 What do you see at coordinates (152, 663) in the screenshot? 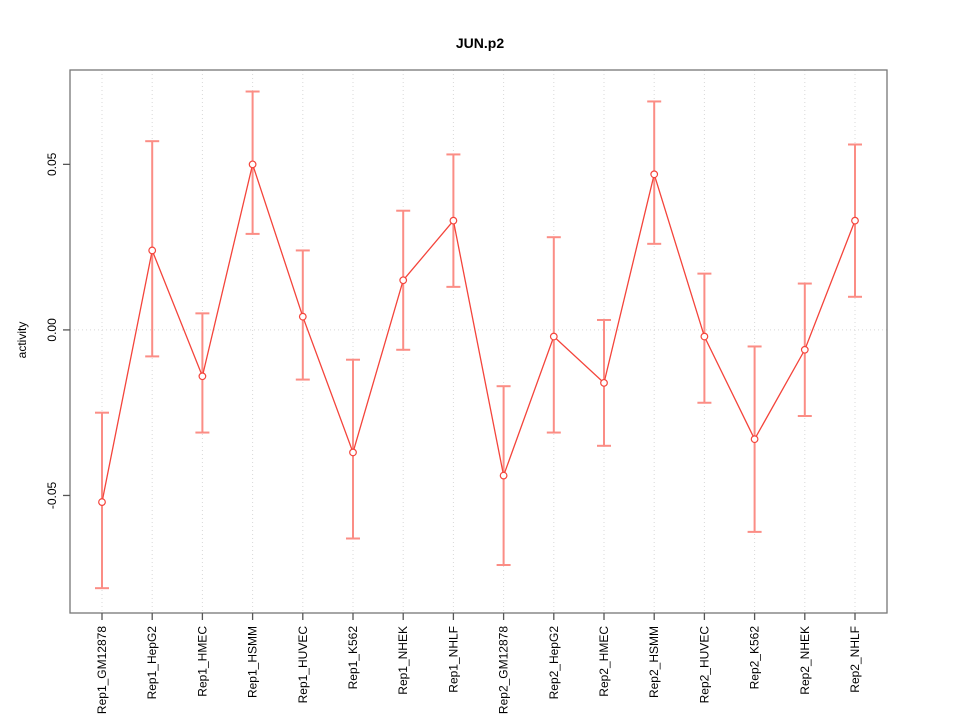
I see `x-category-label: Rep1_HepG2` at bounding box center [152, 663].